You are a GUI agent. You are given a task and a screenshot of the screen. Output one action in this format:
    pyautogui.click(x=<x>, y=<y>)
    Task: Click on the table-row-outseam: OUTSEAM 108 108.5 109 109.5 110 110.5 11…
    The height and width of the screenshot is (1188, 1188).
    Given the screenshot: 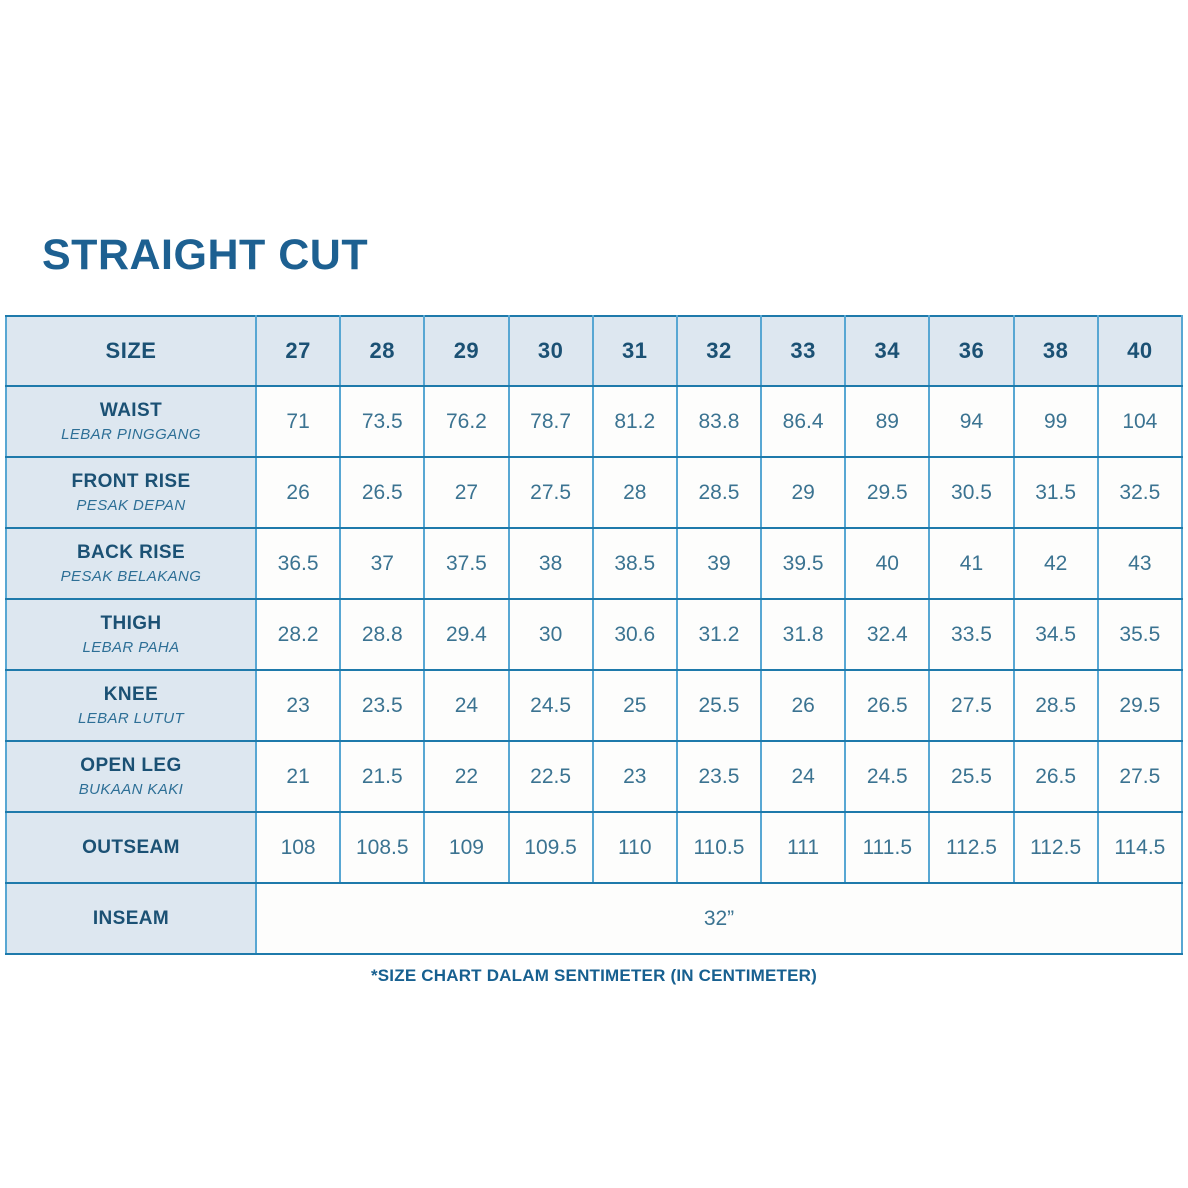 What is the action you would take?
    pyautogui.click(x=594, y=847)
    